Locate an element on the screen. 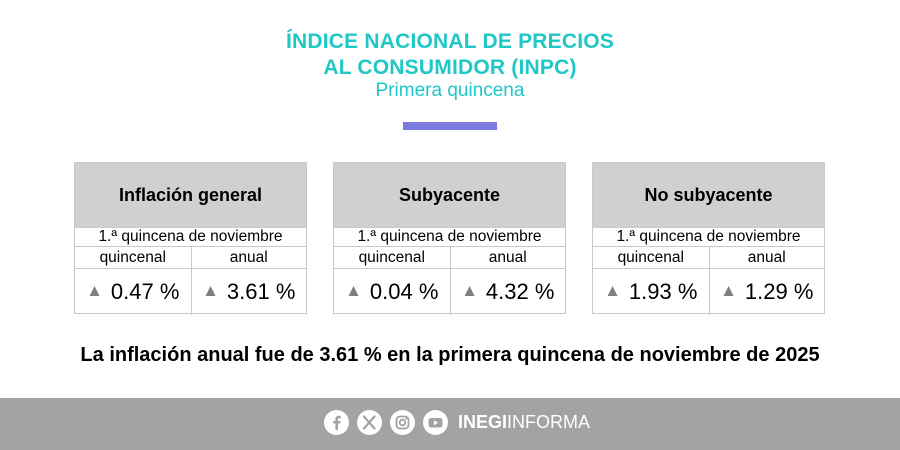  value-anual: ▲ 3.61 % is located at coordinates (248, 292).